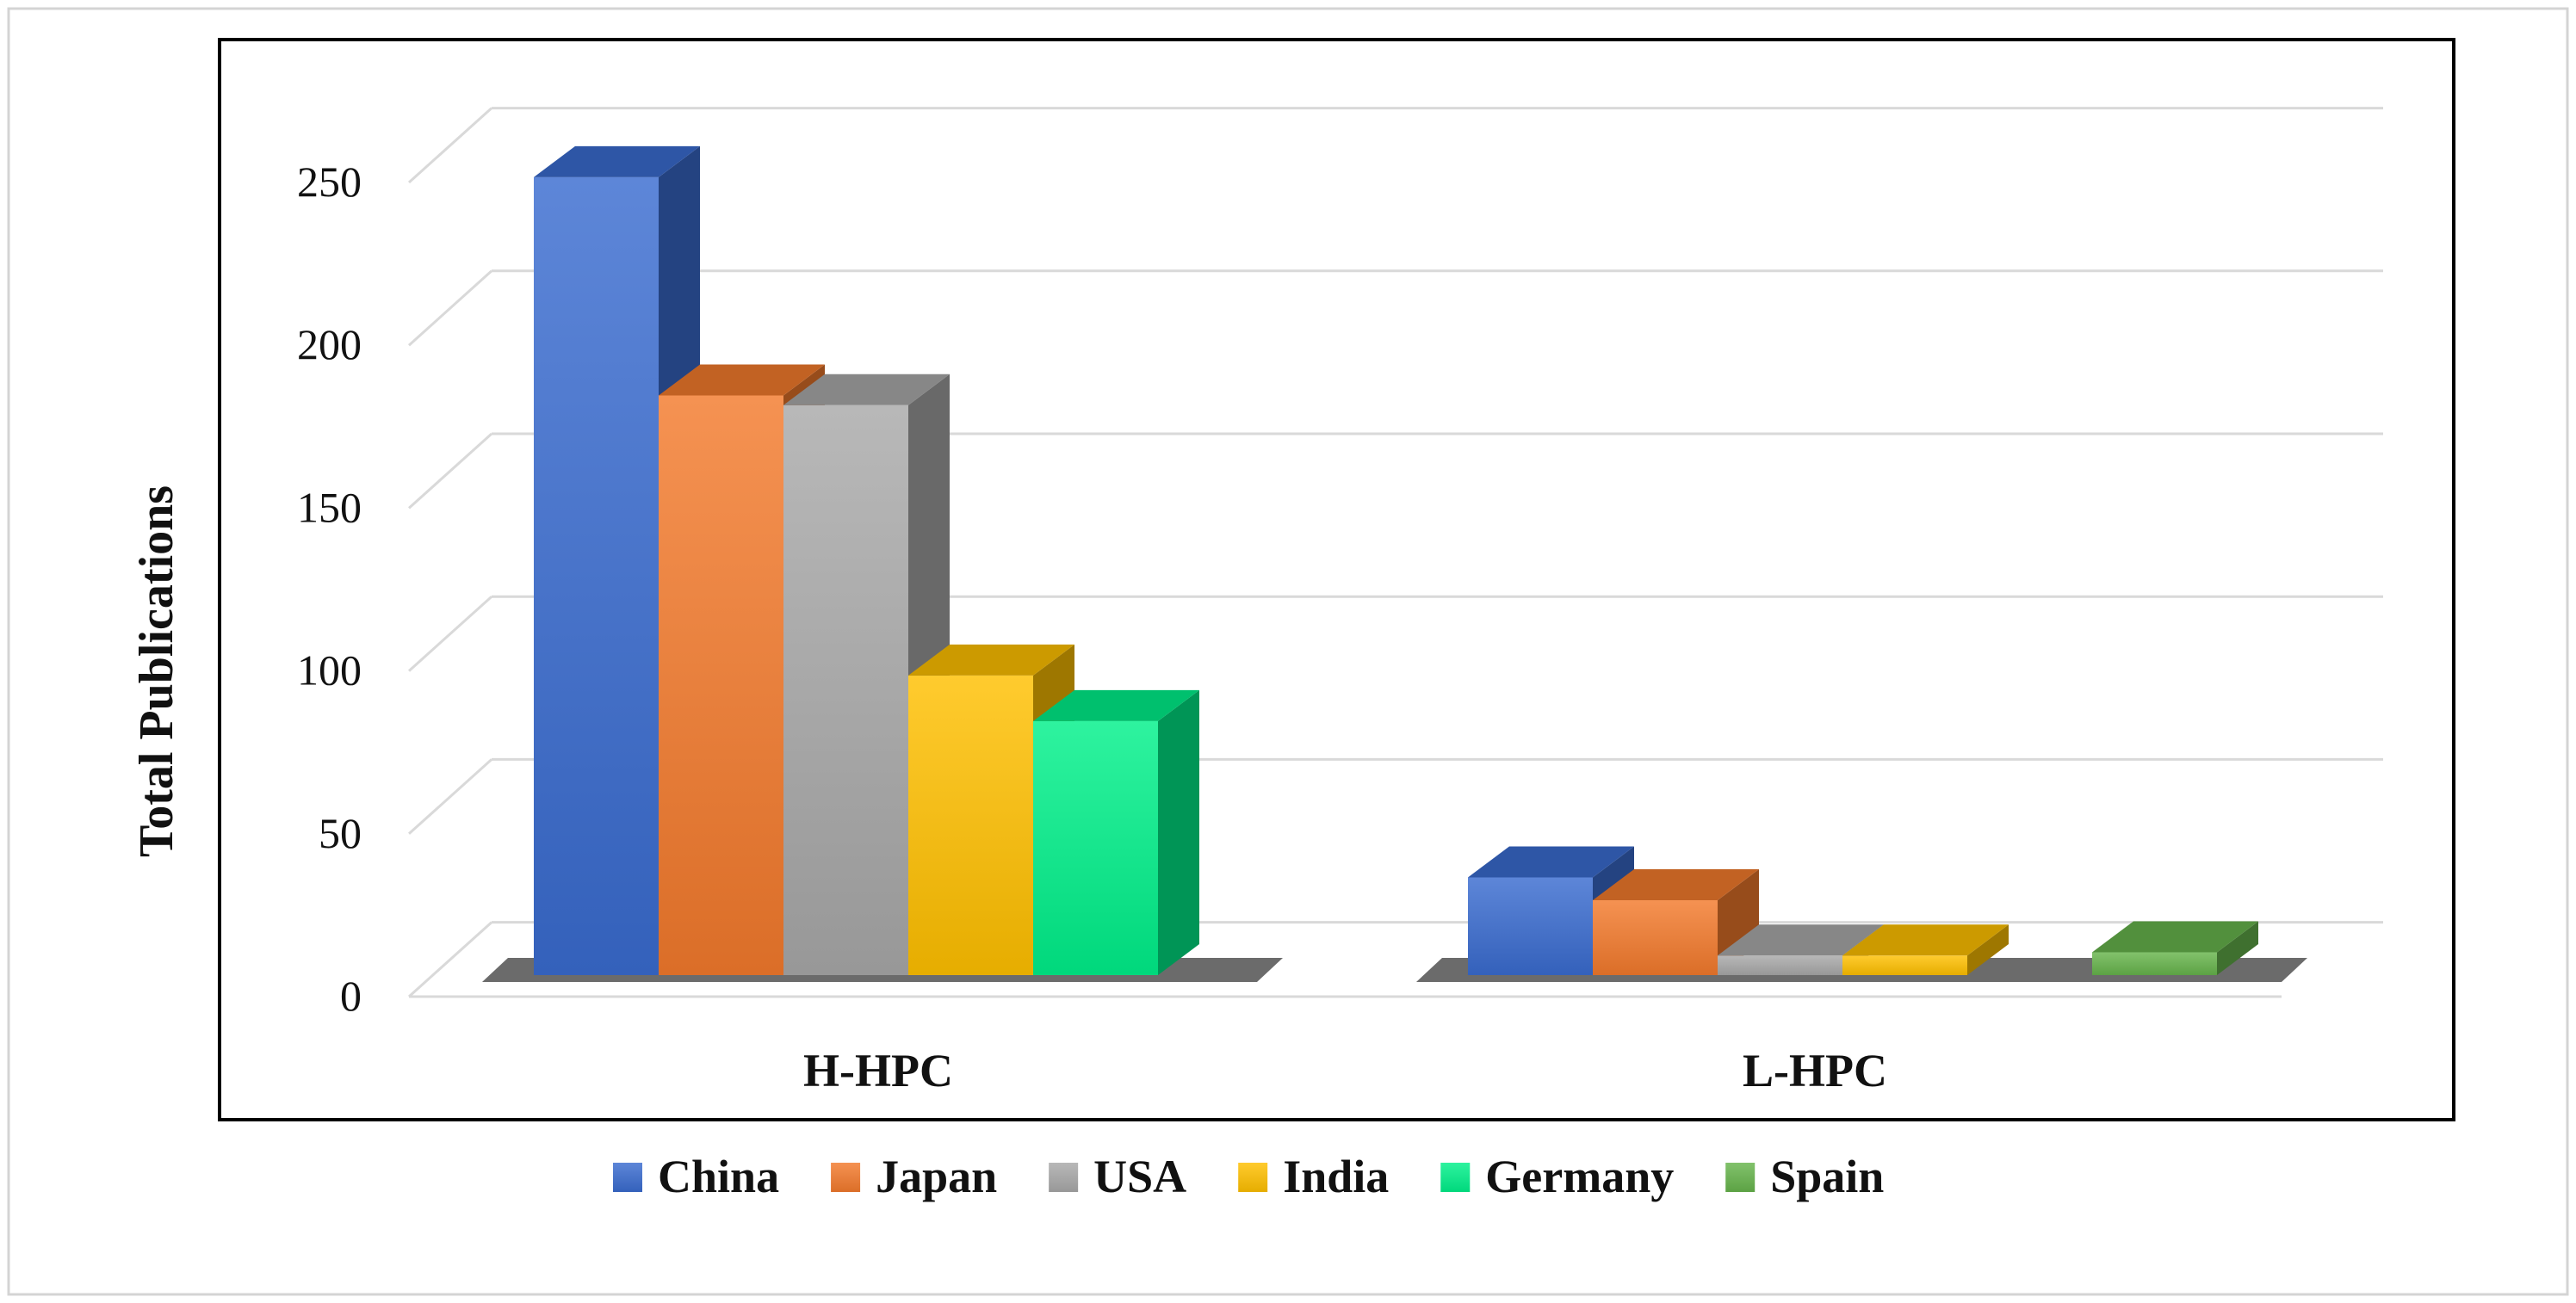 The image size is (2576, 1303). What do you see at coordinates (340, 833) in the screenshot?
I see `y-tick-label: 50` at bounding box center [340, 833].